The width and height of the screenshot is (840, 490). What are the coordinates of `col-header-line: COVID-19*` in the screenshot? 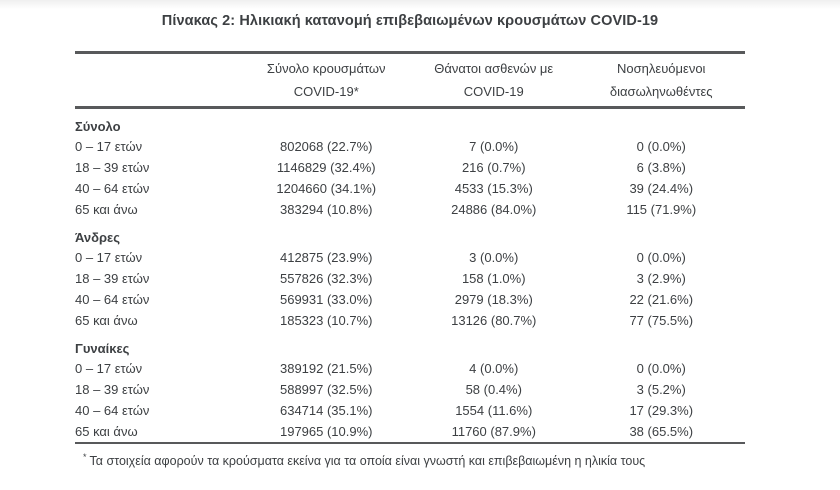 It's located at (326, 91).